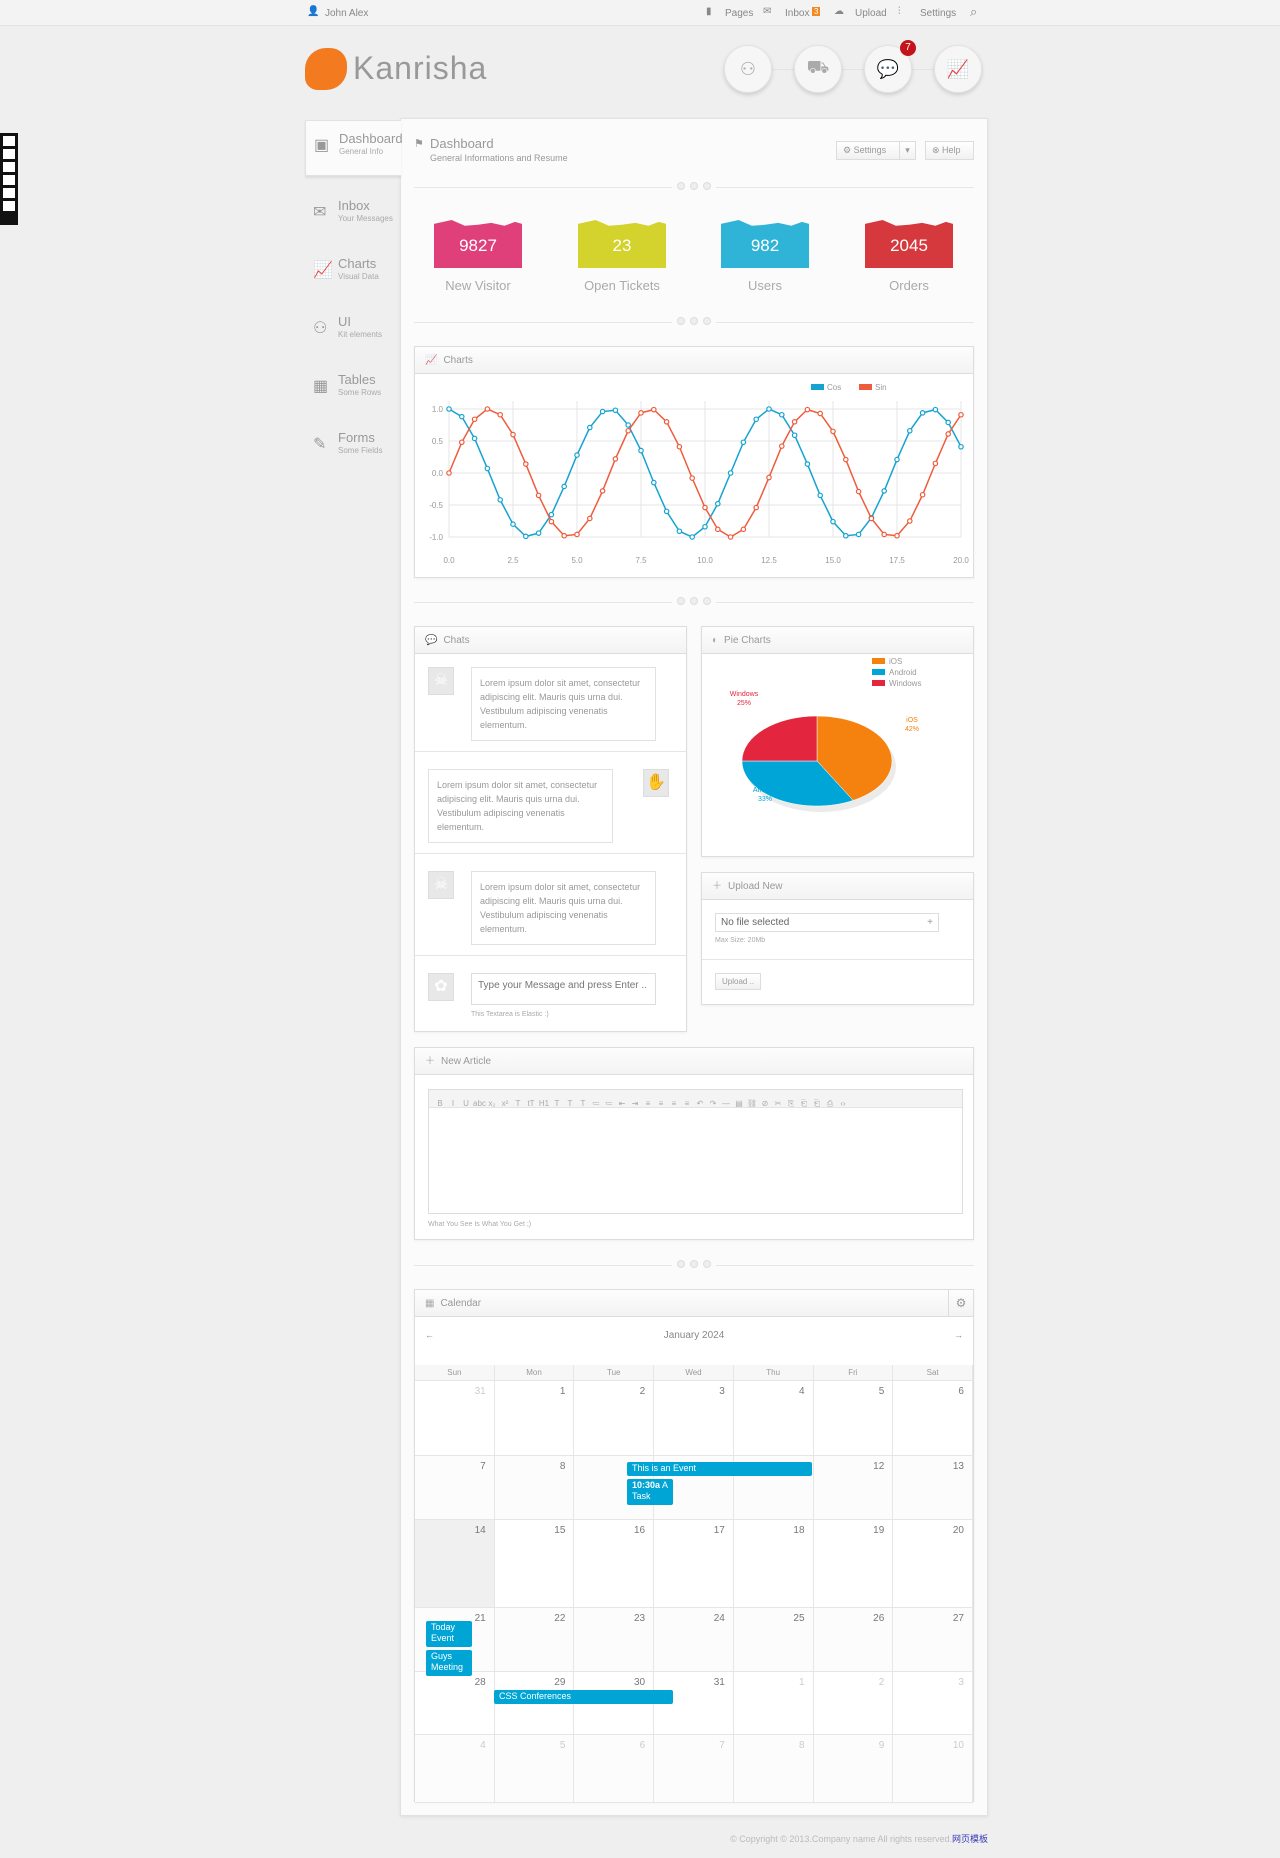  I want to click on topbar-inbox: Inbox, so click(797, 13).